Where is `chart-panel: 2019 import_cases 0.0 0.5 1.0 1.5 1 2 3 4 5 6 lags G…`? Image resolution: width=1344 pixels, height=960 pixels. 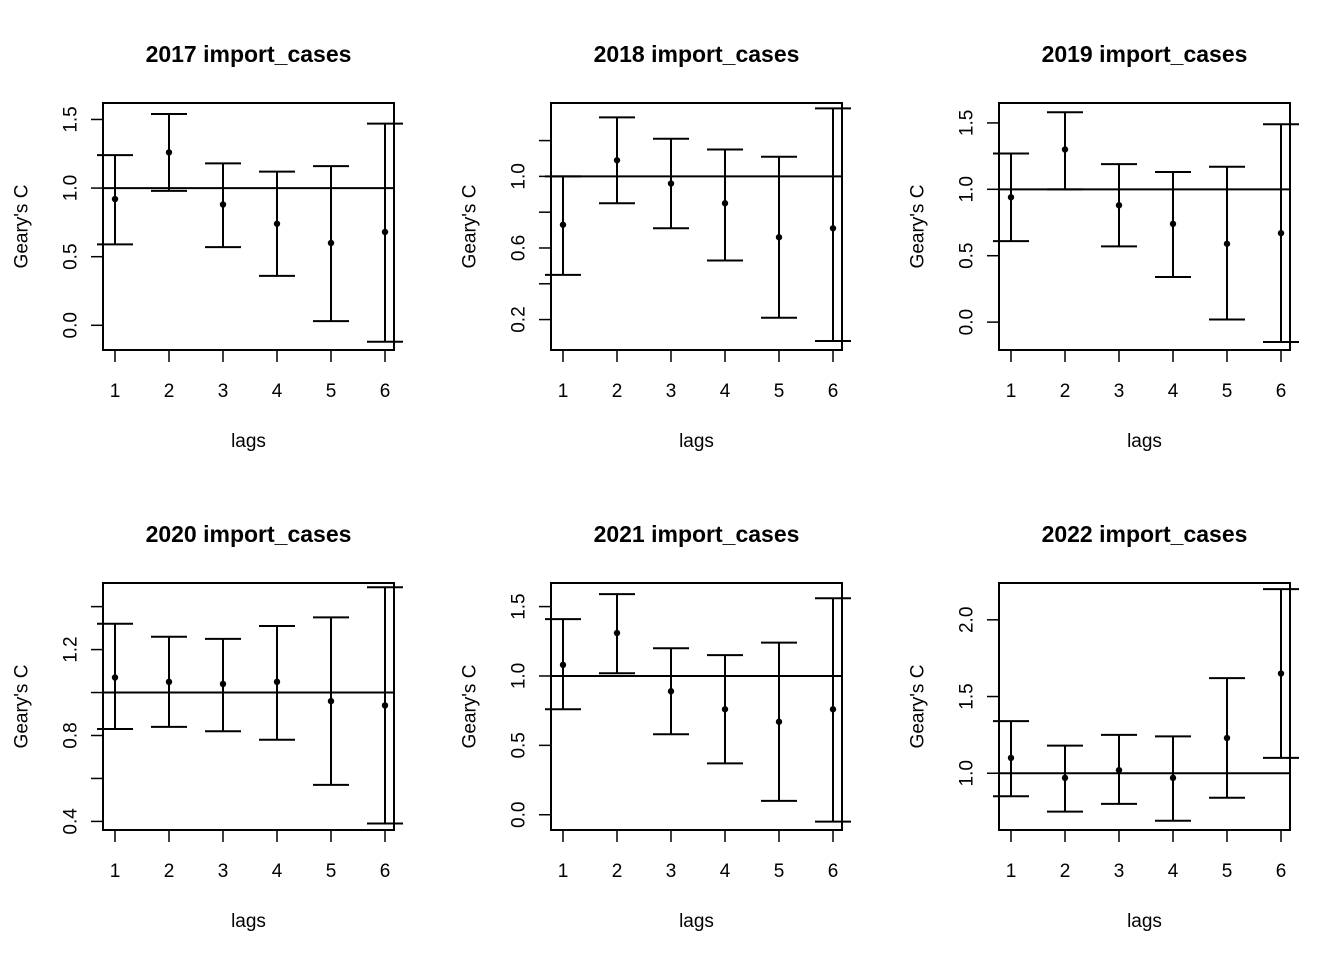 chart-panel: 2019 import_cases 0.0 0.5 1.0 1.5 1 2 3 4 5 6 lags G… is located at coordinates (1103, 246).